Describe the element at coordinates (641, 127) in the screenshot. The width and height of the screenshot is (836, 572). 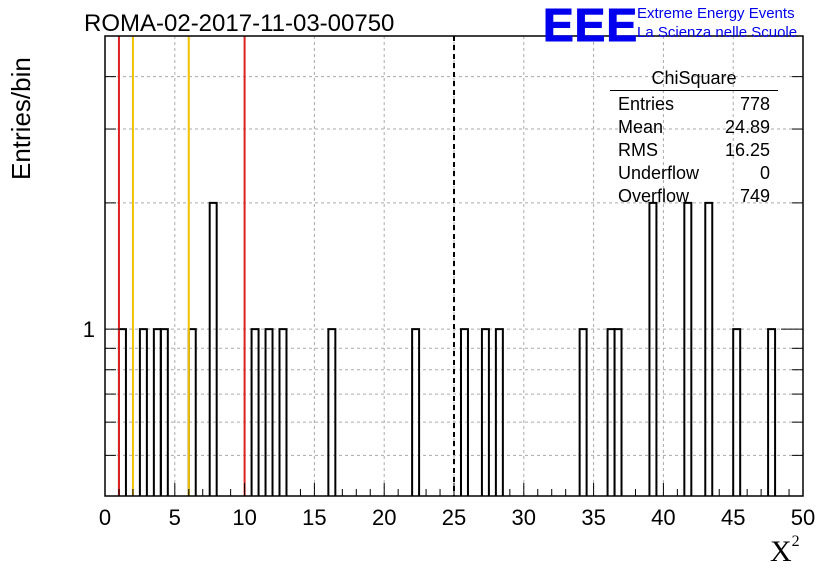
I see `stat-label: Mean` at that location.